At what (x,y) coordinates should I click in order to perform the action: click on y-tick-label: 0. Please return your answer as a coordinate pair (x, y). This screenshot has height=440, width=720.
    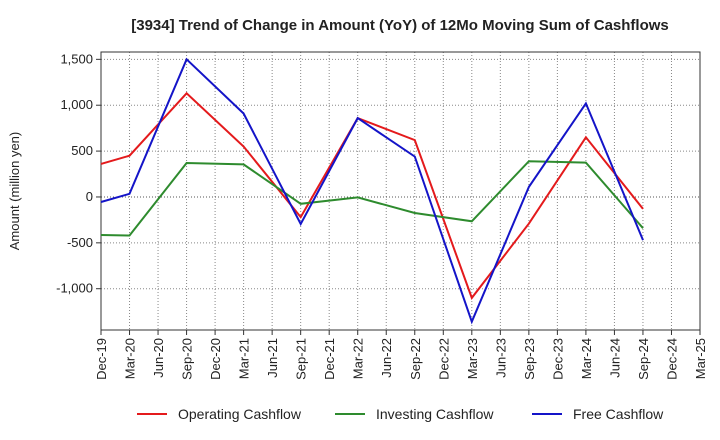
    Looking at the image, I should click on (89, 196).